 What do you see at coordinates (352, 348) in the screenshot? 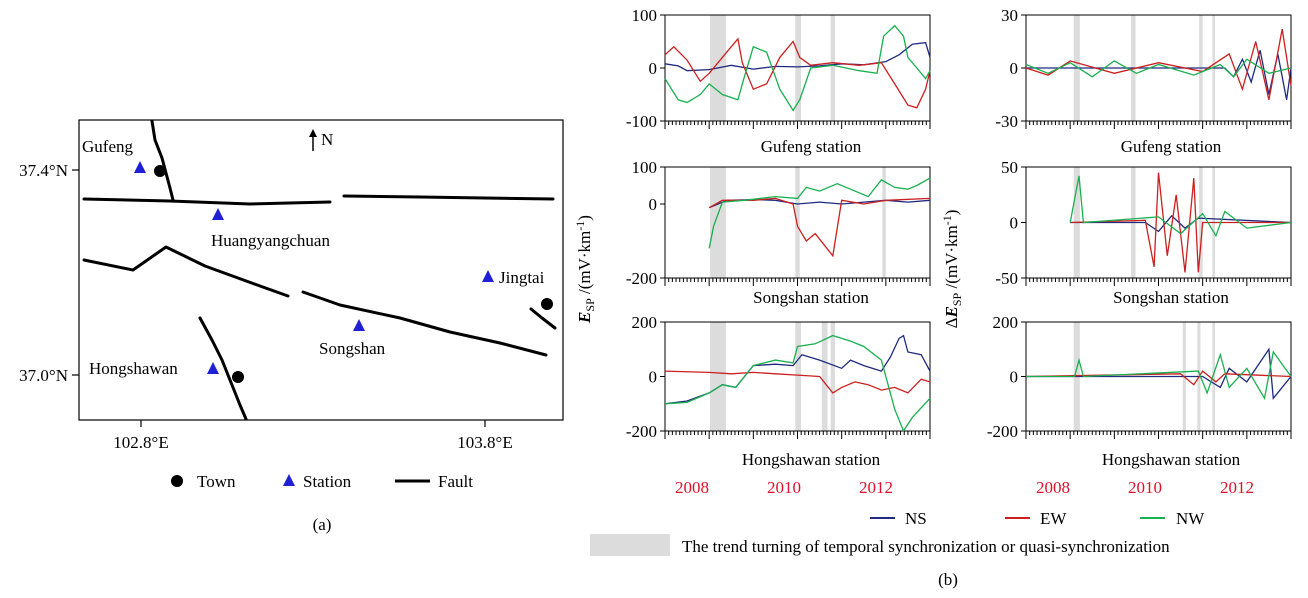
I see `place-label: Songshan` at bounding box center [352, 348].